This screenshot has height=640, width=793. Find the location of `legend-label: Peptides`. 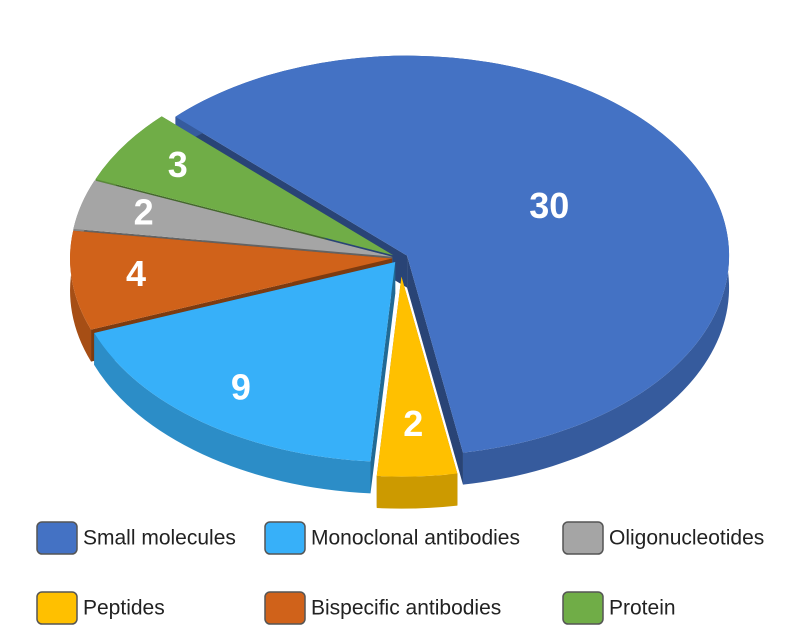

legend-label: Peptides is located at coordinates (124, 608).